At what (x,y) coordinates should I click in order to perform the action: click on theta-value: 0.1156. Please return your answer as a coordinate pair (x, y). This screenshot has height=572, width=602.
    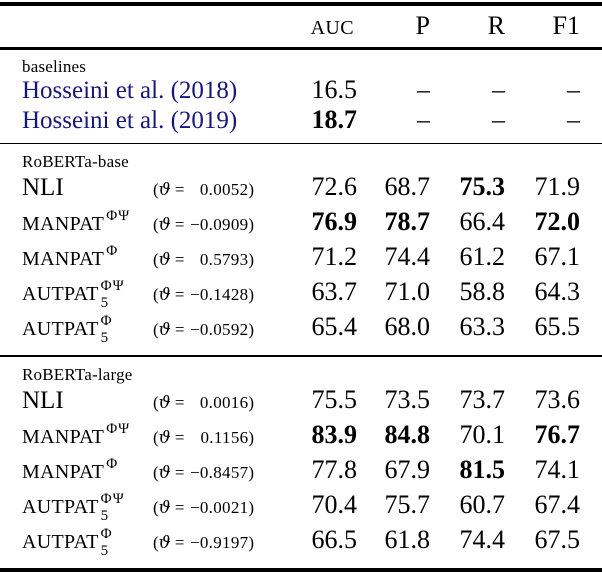
    Looking at the image, I should click on (224, 437).